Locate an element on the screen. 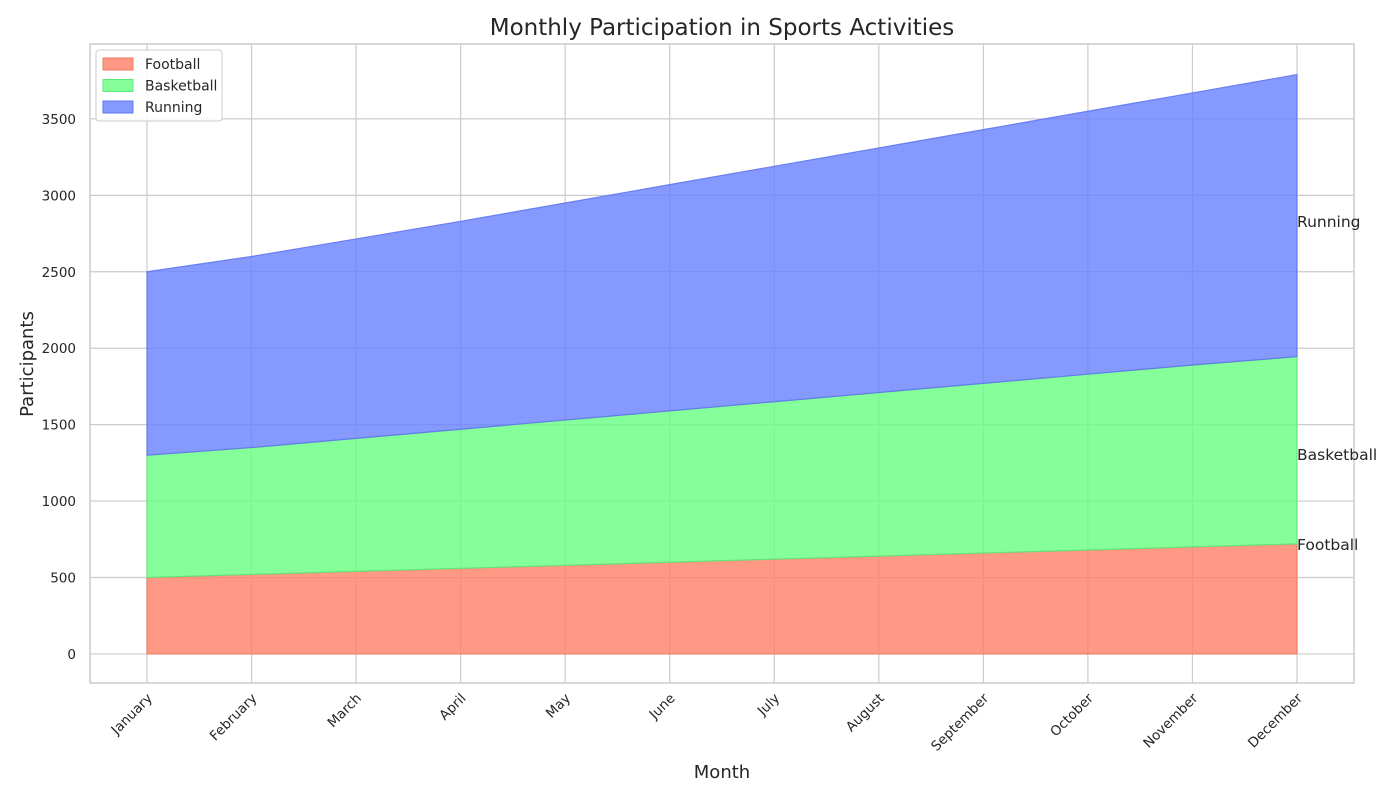 This screenshot has width=1400, height=800. x-tick-label: August is located at coordinates (865, 713).